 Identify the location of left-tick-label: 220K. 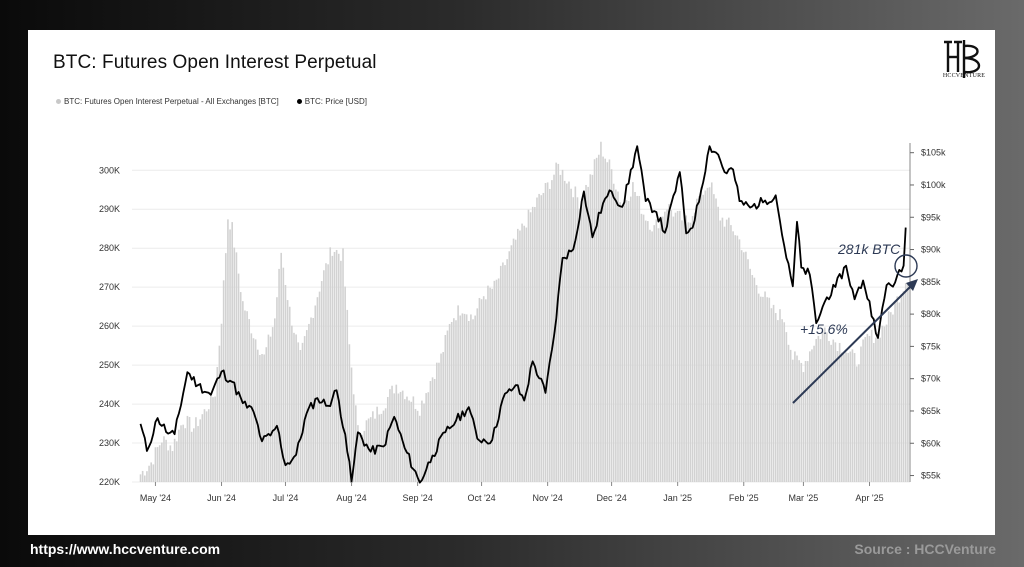
(109, 482).